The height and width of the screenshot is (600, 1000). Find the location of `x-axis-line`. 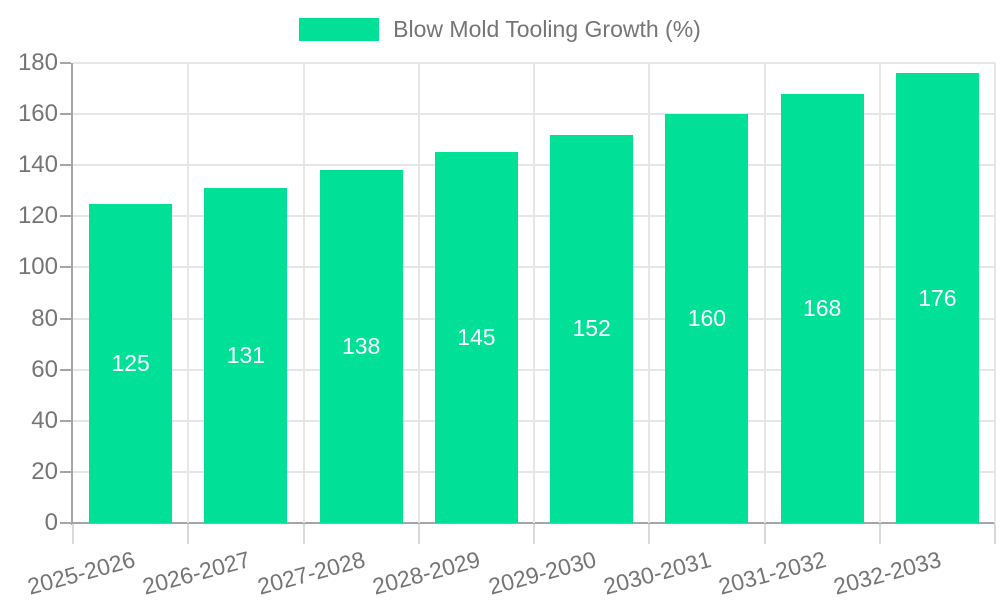

x-axis-line is located at coordinates (533, 523).